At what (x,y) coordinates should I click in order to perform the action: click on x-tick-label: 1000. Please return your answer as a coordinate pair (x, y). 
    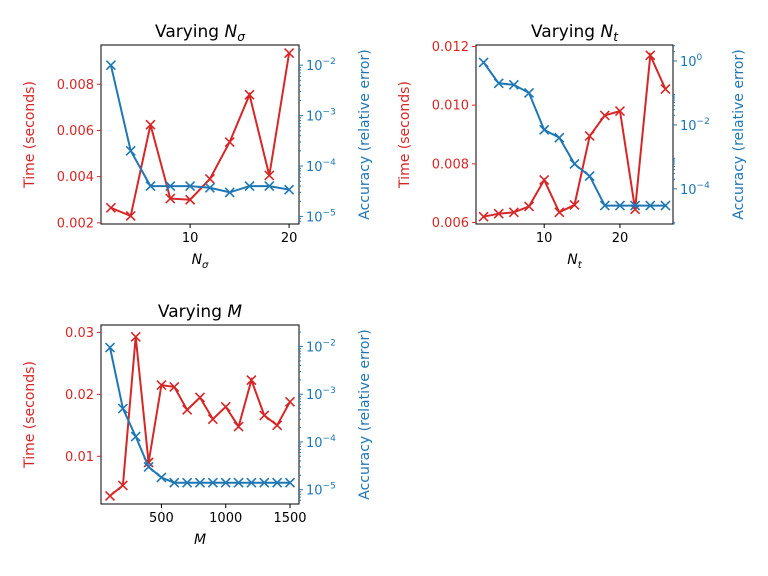
    Looking at the image, I should click on (225, 518).